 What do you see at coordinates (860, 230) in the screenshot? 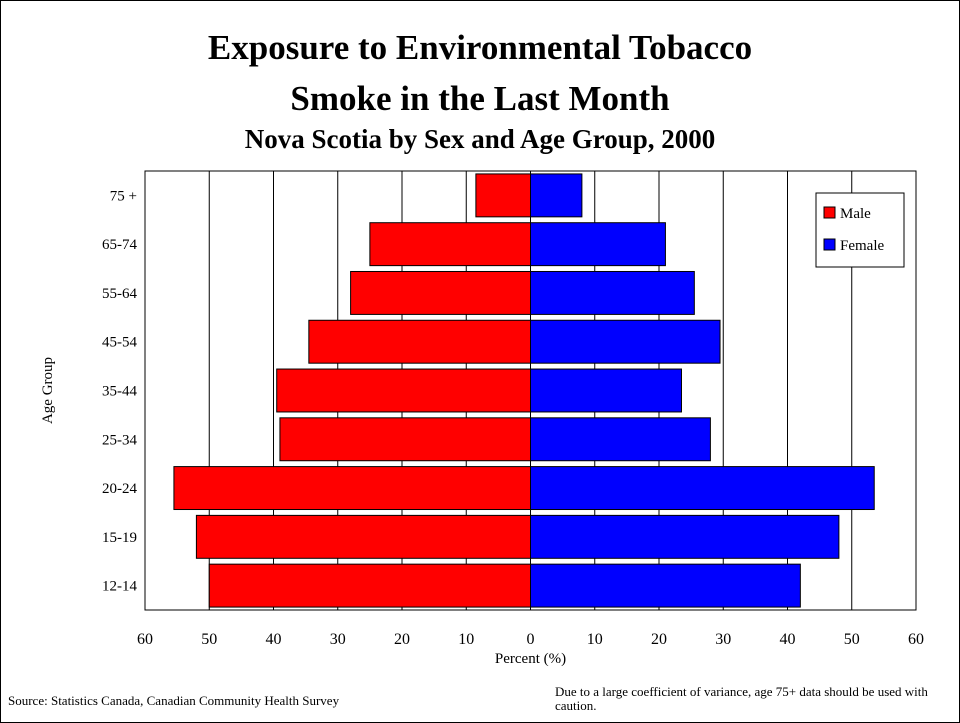
I see `legend-box` at bounding box center [860, 230].